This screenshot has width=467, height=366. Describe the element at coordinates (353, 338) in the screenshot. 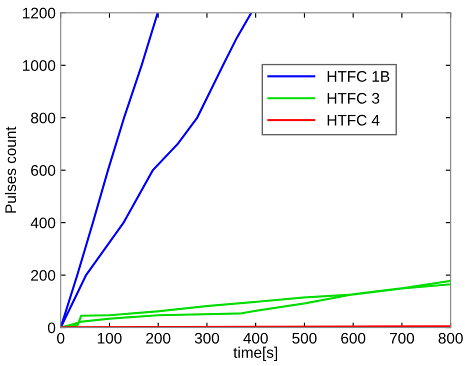

I see `x-tick-label: 600` at that location.